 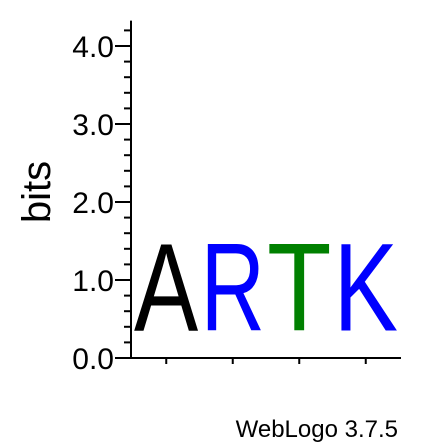 What do you see at coordinates (317, 429) in the screenshot?
I see `weblogo-version-footer: WebLogo 3.7.5` at bounding box center [317, 429].